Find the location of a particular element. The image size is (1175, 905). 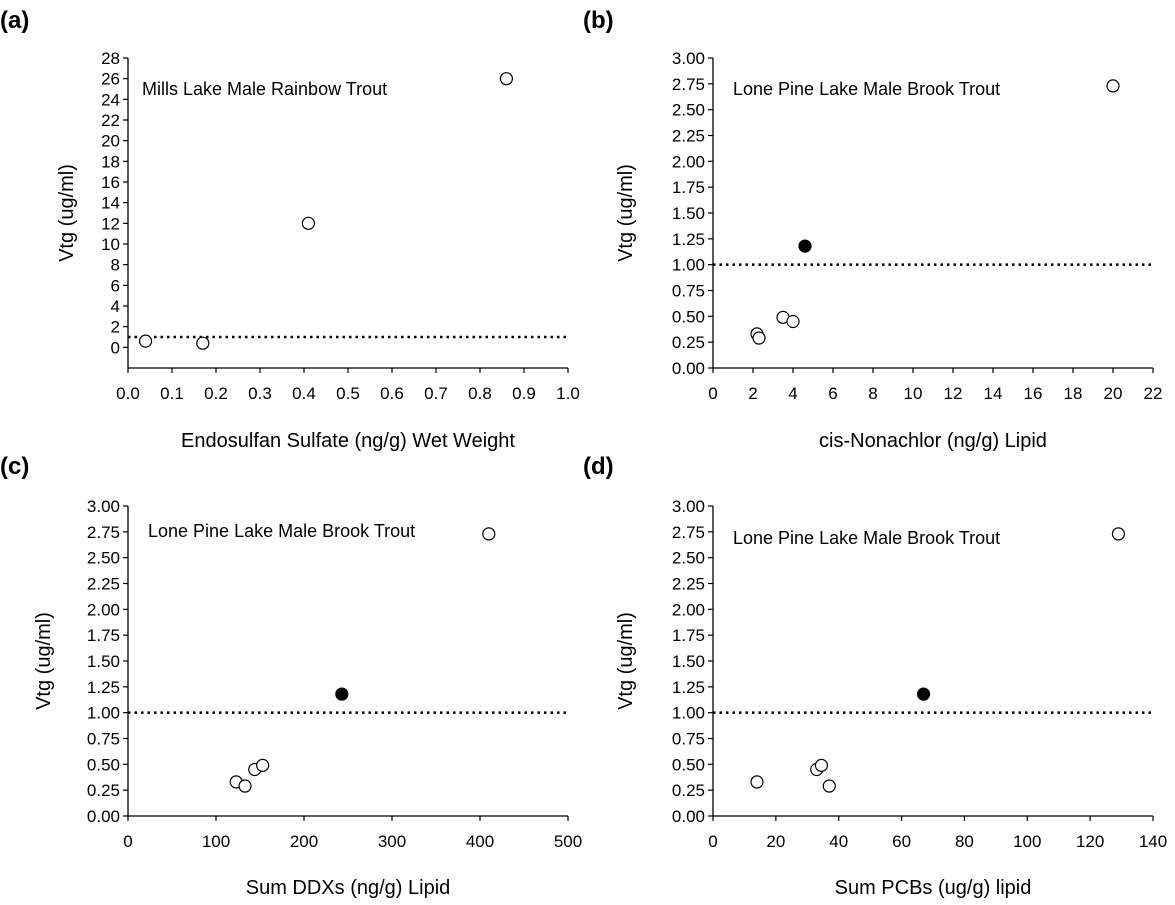

x-tick-label: 300 is located at coordinates (392, 841).